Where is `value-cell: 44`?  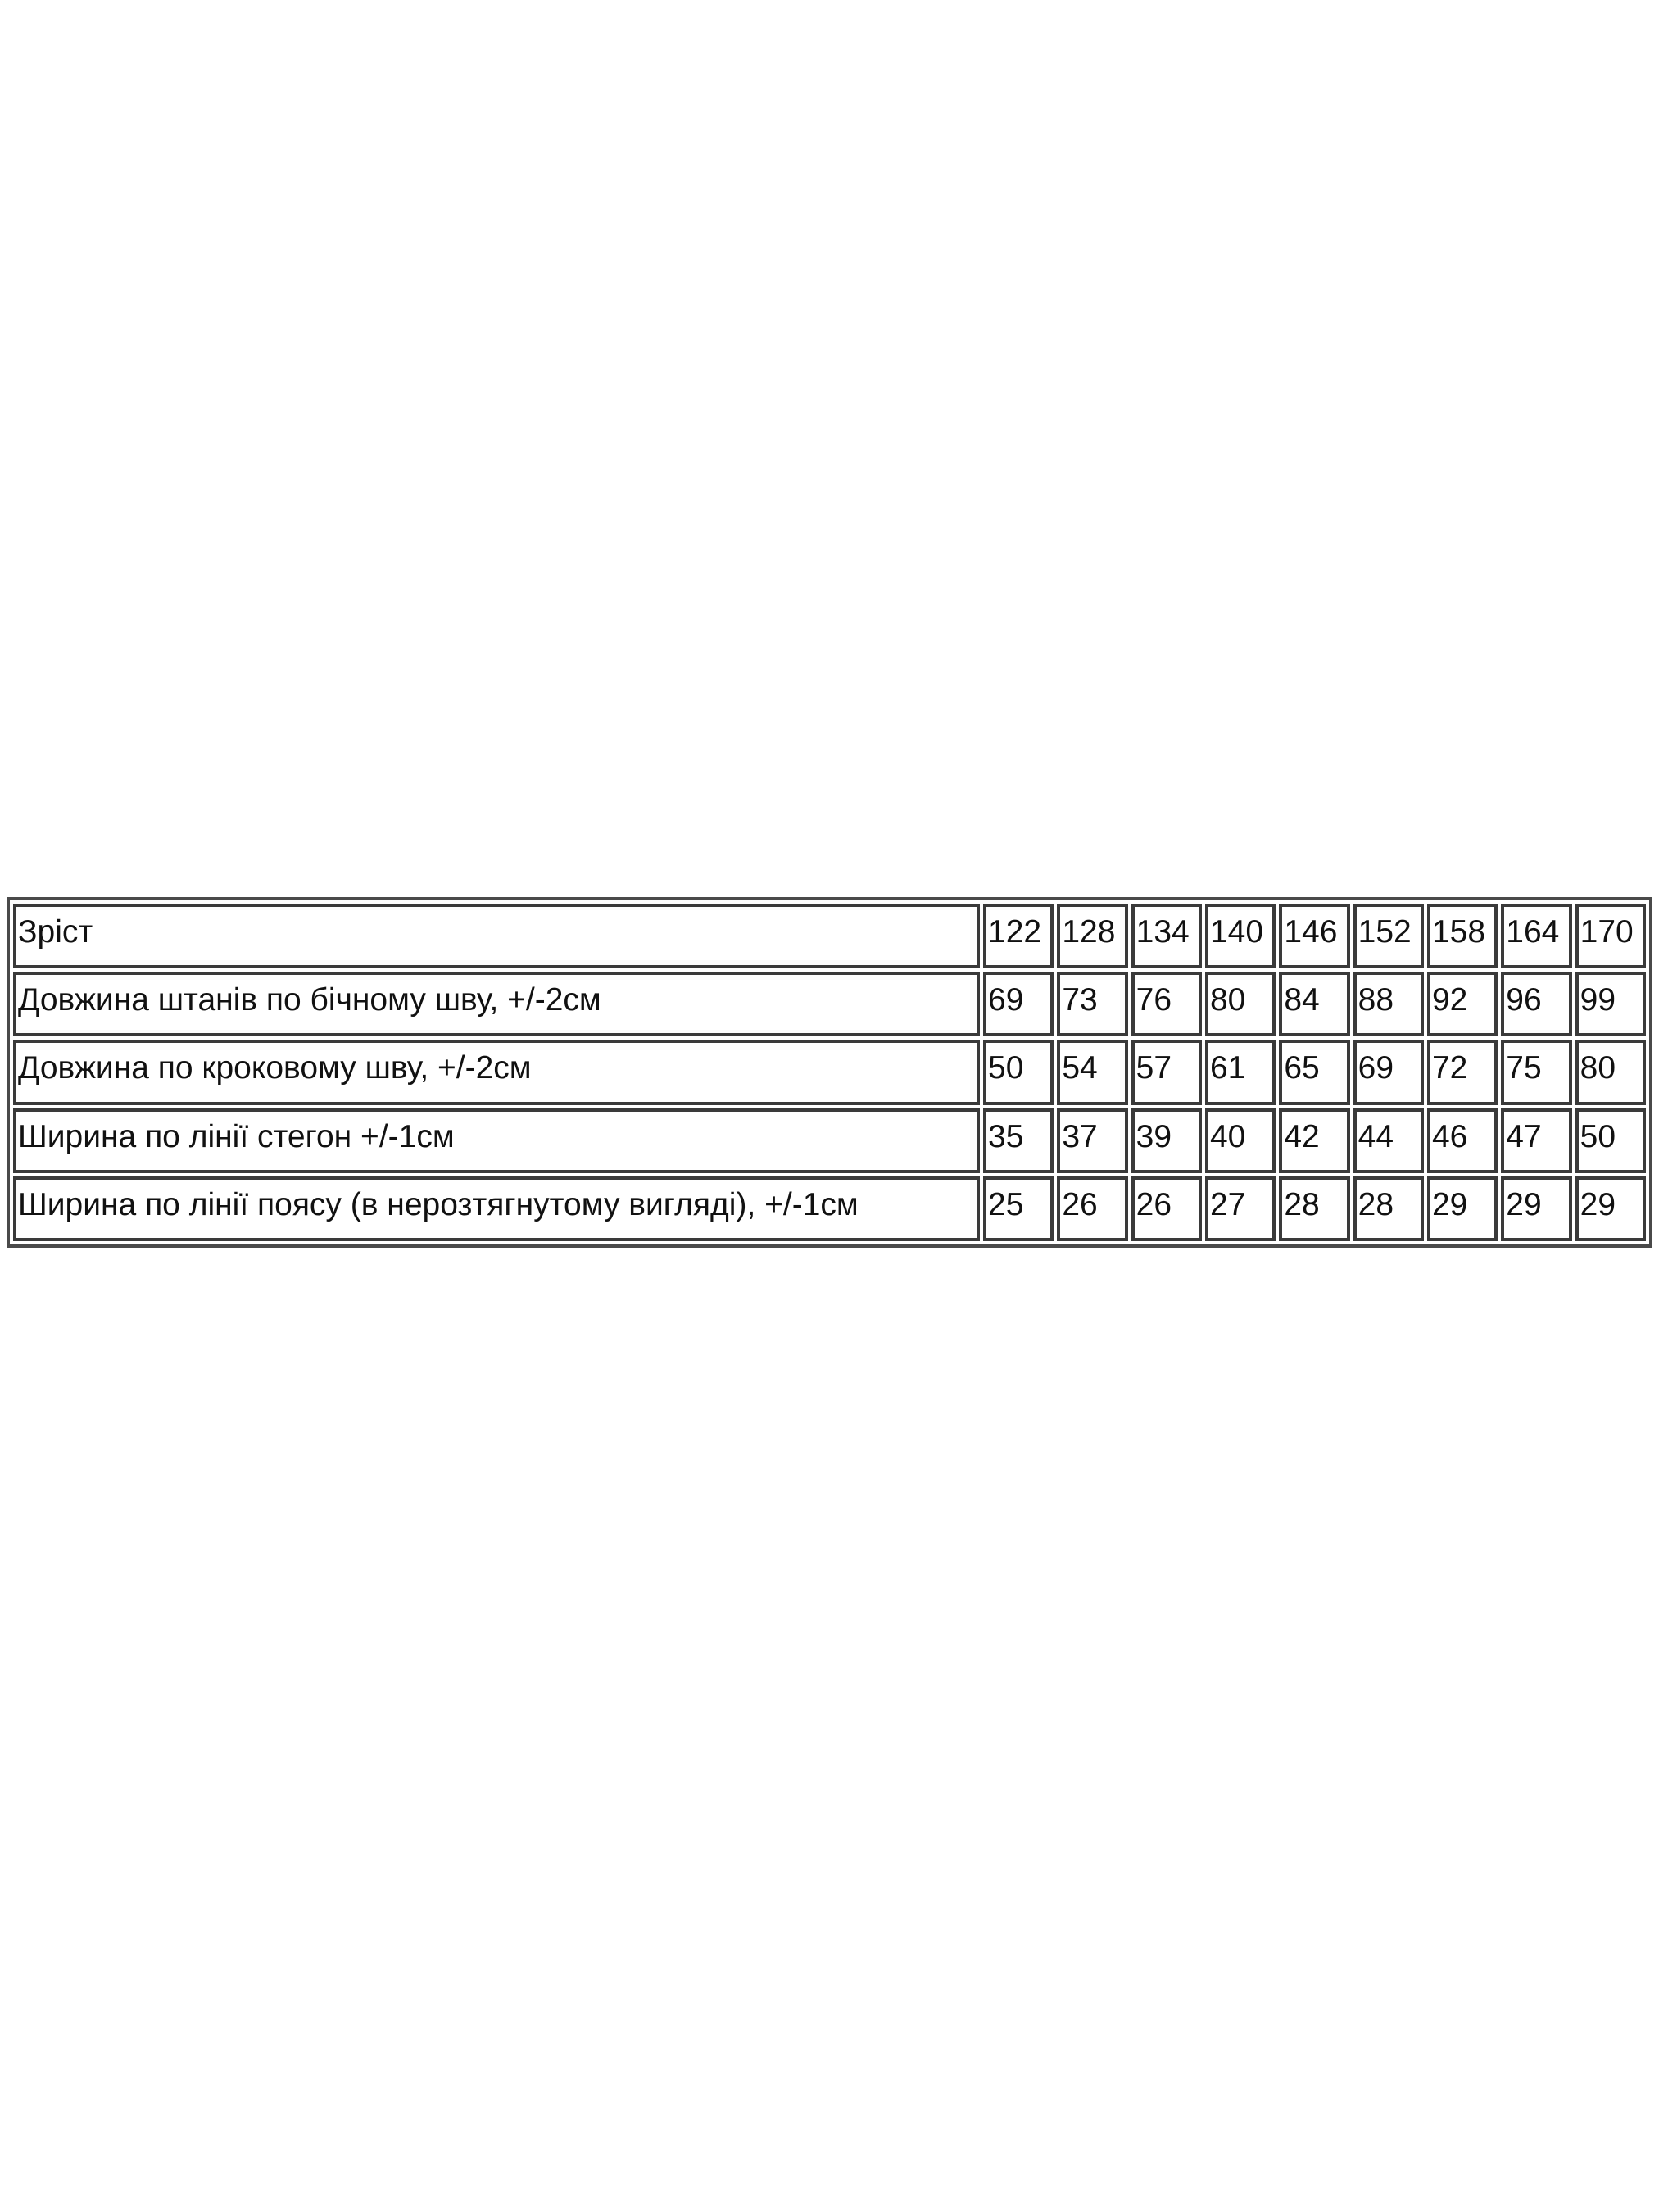 value-cell: 44 is located at coordinates (1388, 1140).